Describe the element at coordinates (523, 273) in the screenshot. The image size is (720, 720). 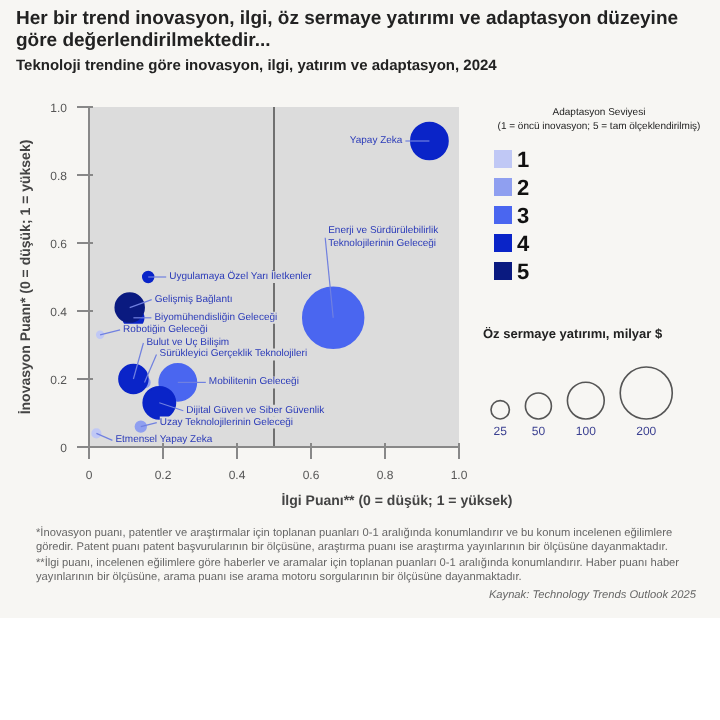
I see `legend-label: 5` at that location.